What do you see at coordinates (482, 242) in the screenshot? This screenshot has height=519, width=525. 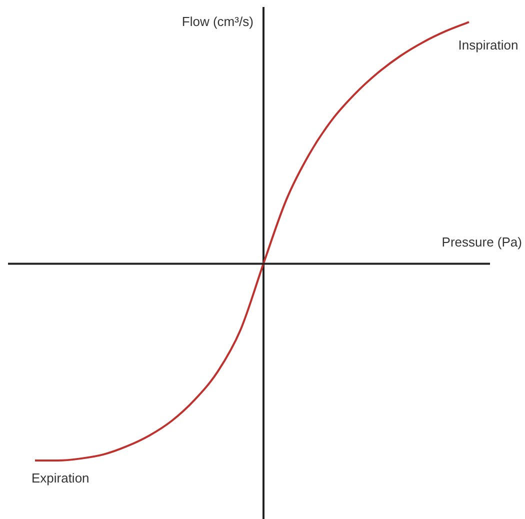 I see `x-axis-title: Pressure (Pa)` at bounding box center [482, 242].